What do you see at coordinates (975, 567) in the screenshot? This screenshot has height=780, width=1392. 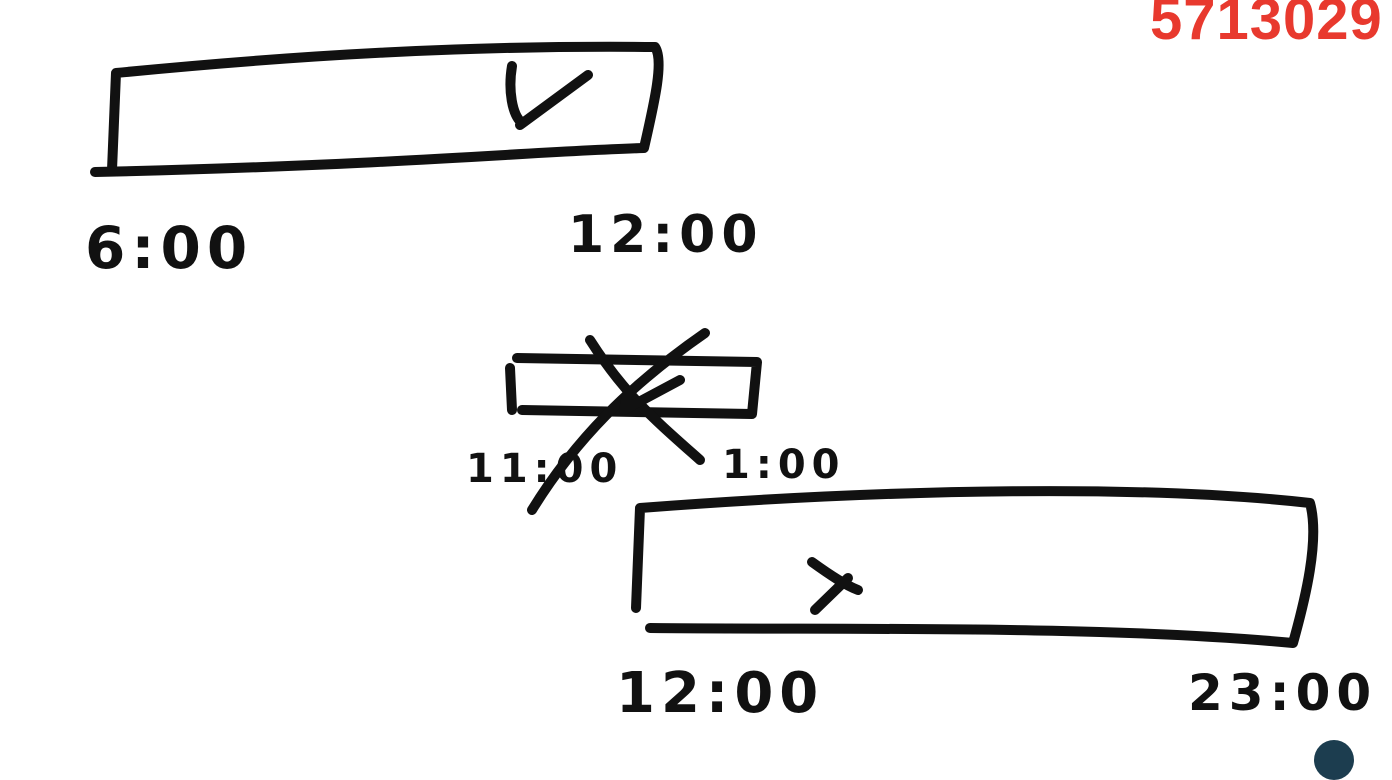 I see `interval-3-box` at bounding box center [975, 567].